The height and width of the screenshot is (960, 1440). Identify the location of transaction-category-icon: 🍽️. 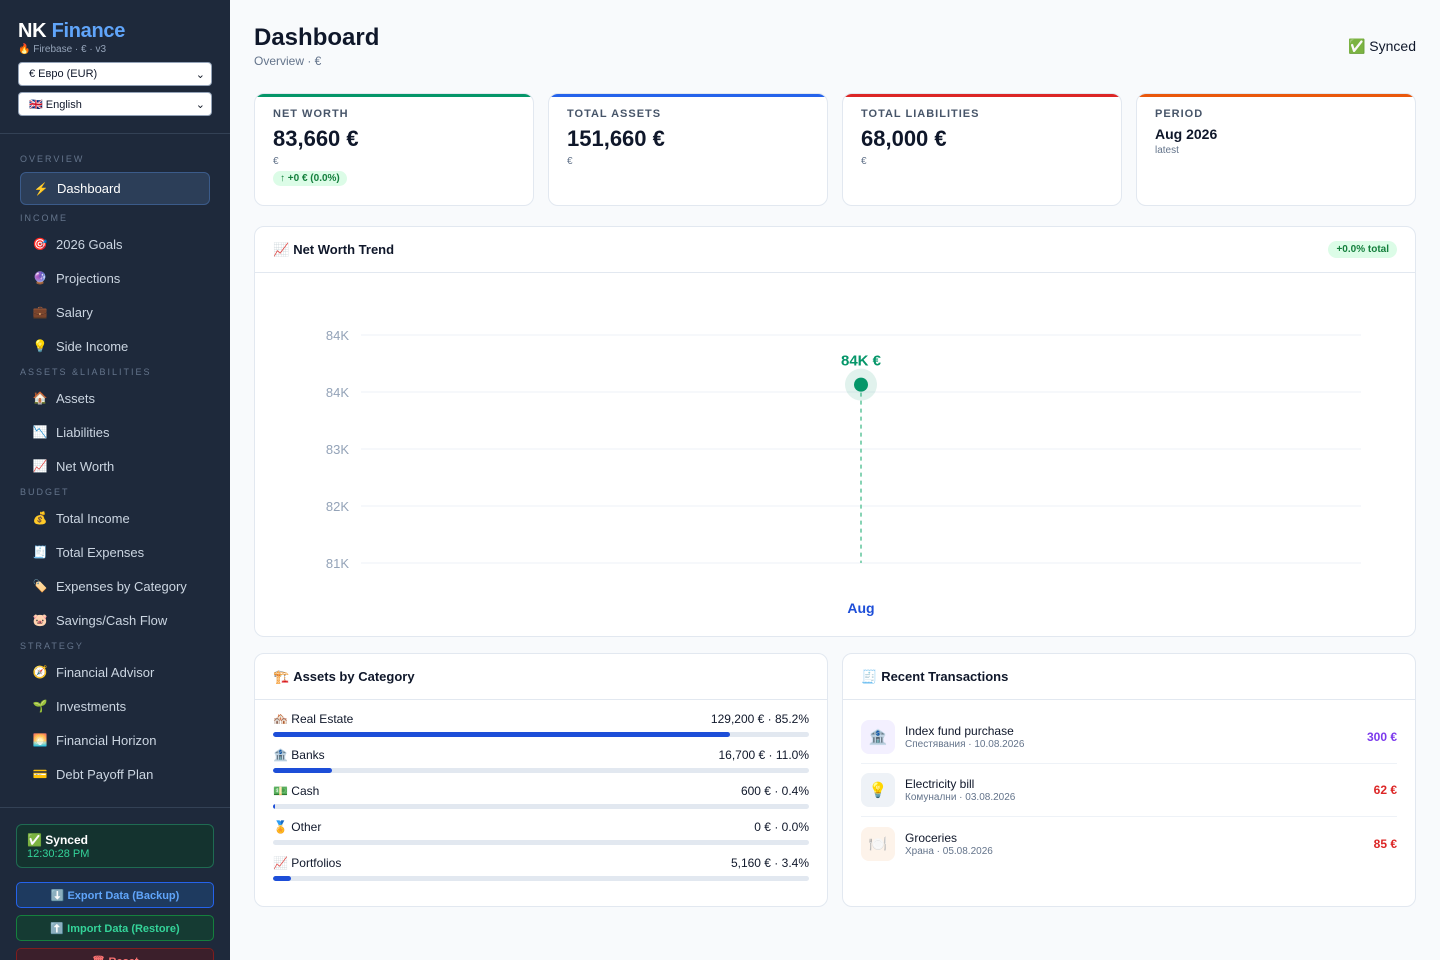
(878, 843).